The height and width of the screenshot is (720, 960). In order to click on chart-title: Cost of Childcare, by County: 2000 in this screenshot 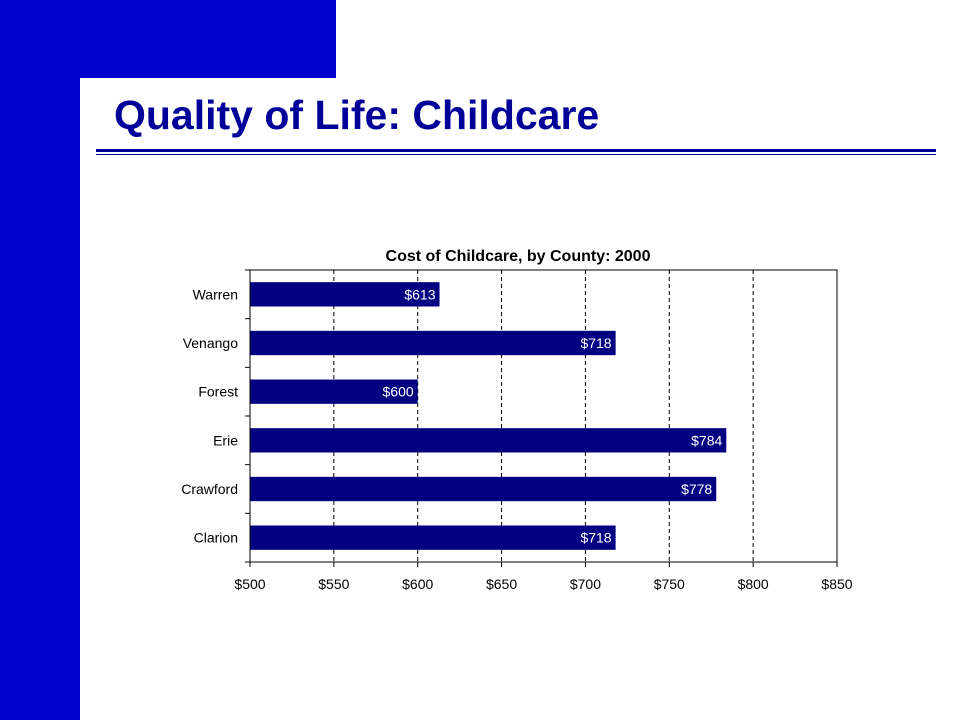, I will do `click(518, 256)`.